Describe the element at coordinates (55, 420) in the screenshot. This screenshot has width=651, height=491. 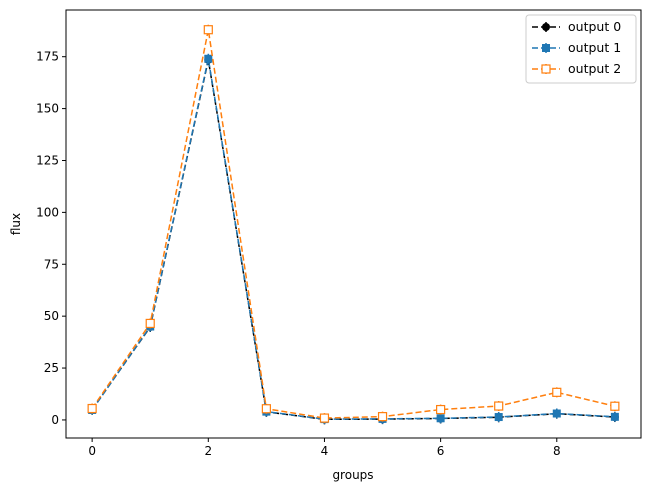
I see `y-tick-label: 0` at that location.